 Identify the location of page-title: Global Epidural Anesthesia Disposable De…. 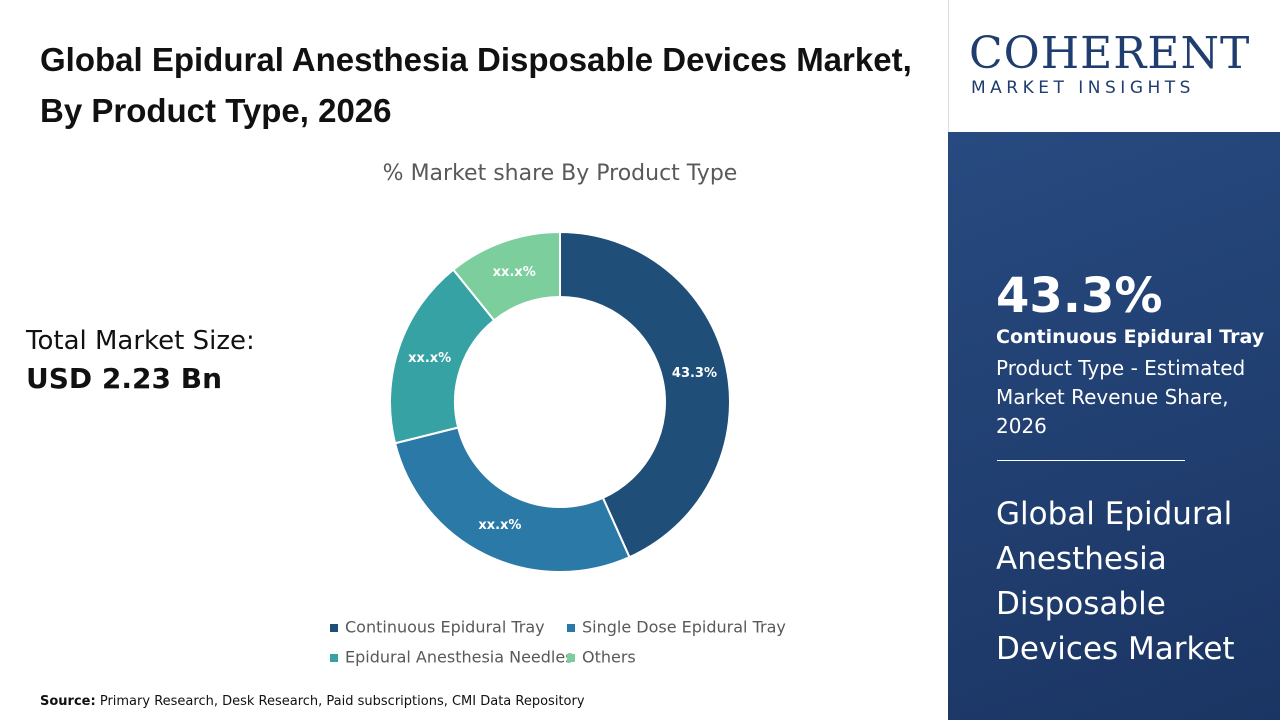
(476, 85).